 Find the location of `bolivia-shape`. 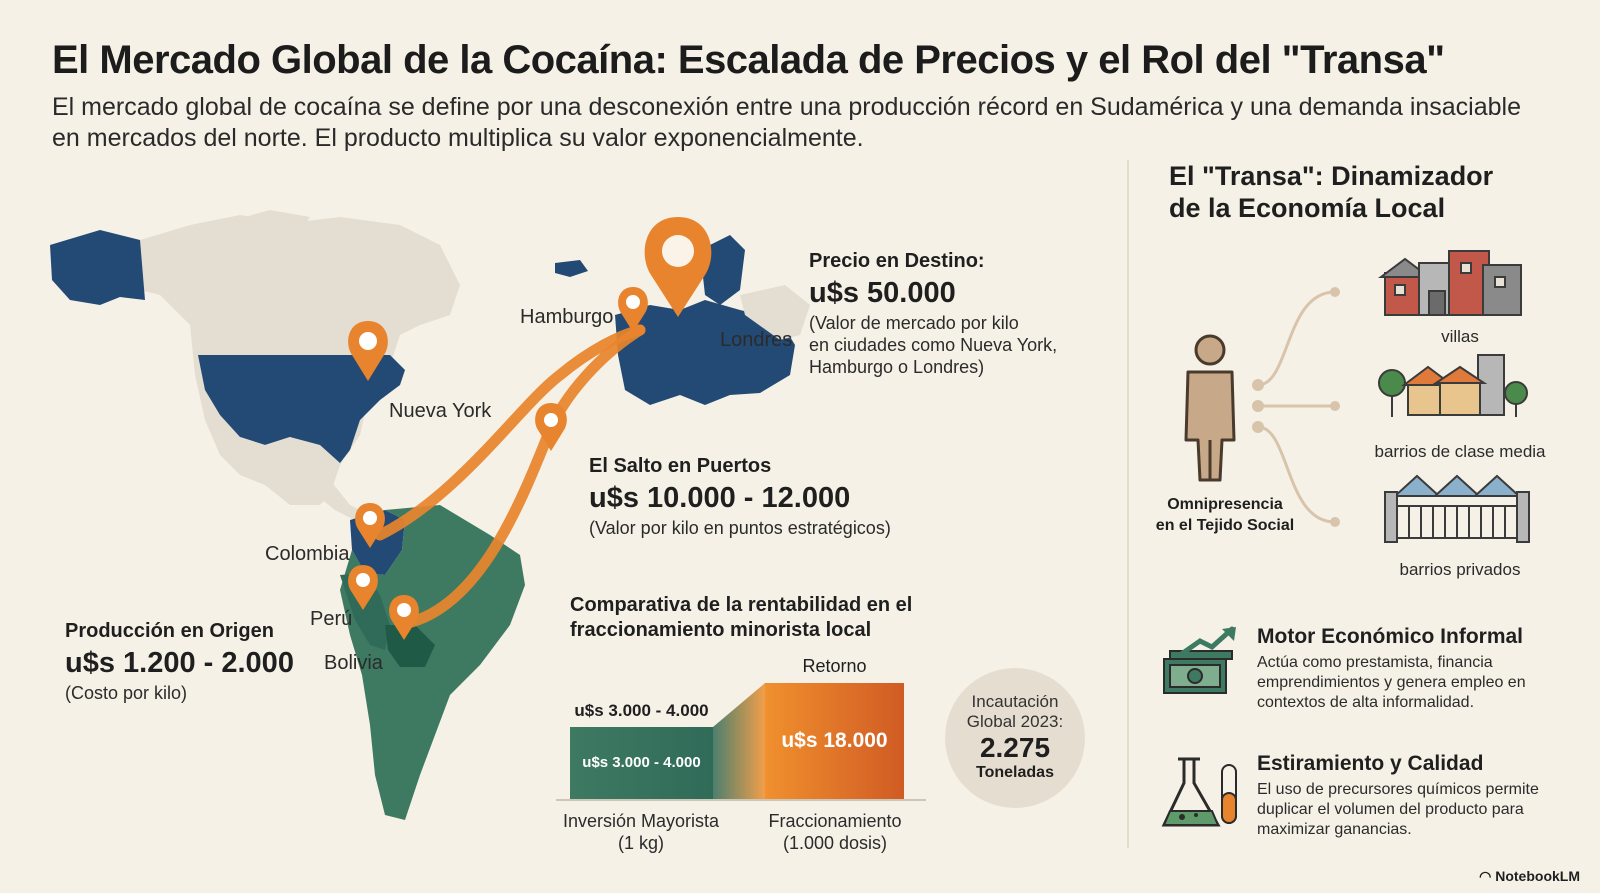

bolivia-shape is located at coordinates (410, 646).